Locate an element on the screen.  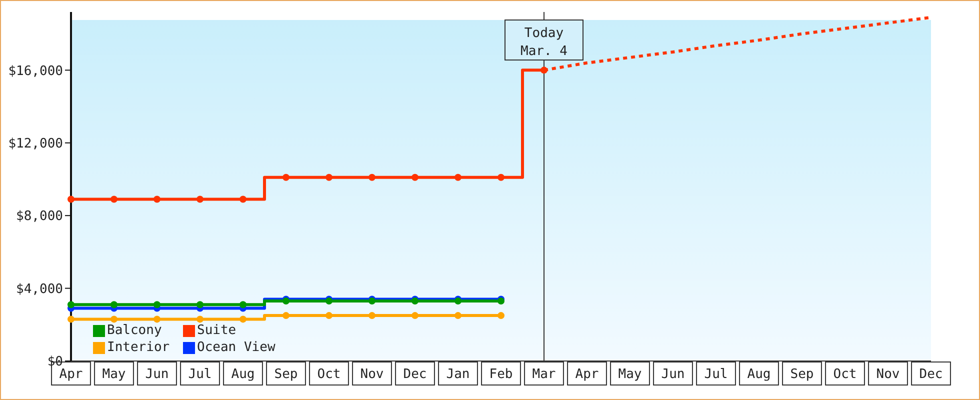
y-tick-label: $8,000 is located at coordinates (39, 216).